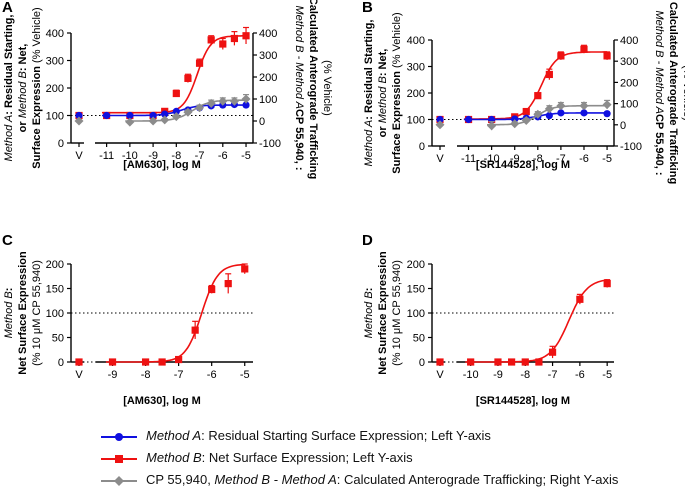 Image resolution: width=685 pixels, height=491 pixels. I want to click on y-axis-right-title-line: Calculated Anterograde Trafficking, so click(313, 89).